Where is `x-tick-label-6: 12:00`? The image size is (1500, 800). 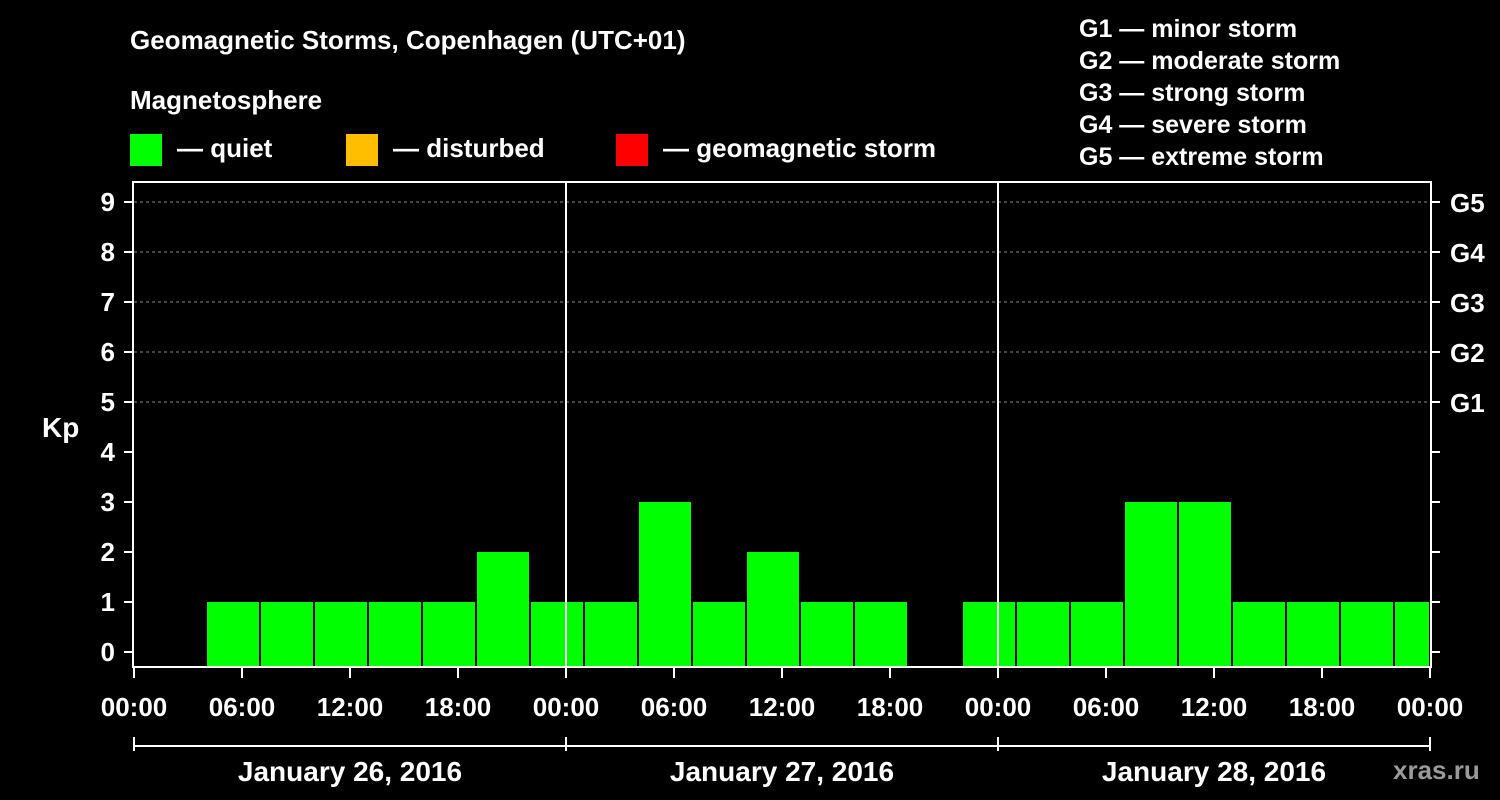
x-tick-label-6: 12:00 is located at coordinates (782, 707).